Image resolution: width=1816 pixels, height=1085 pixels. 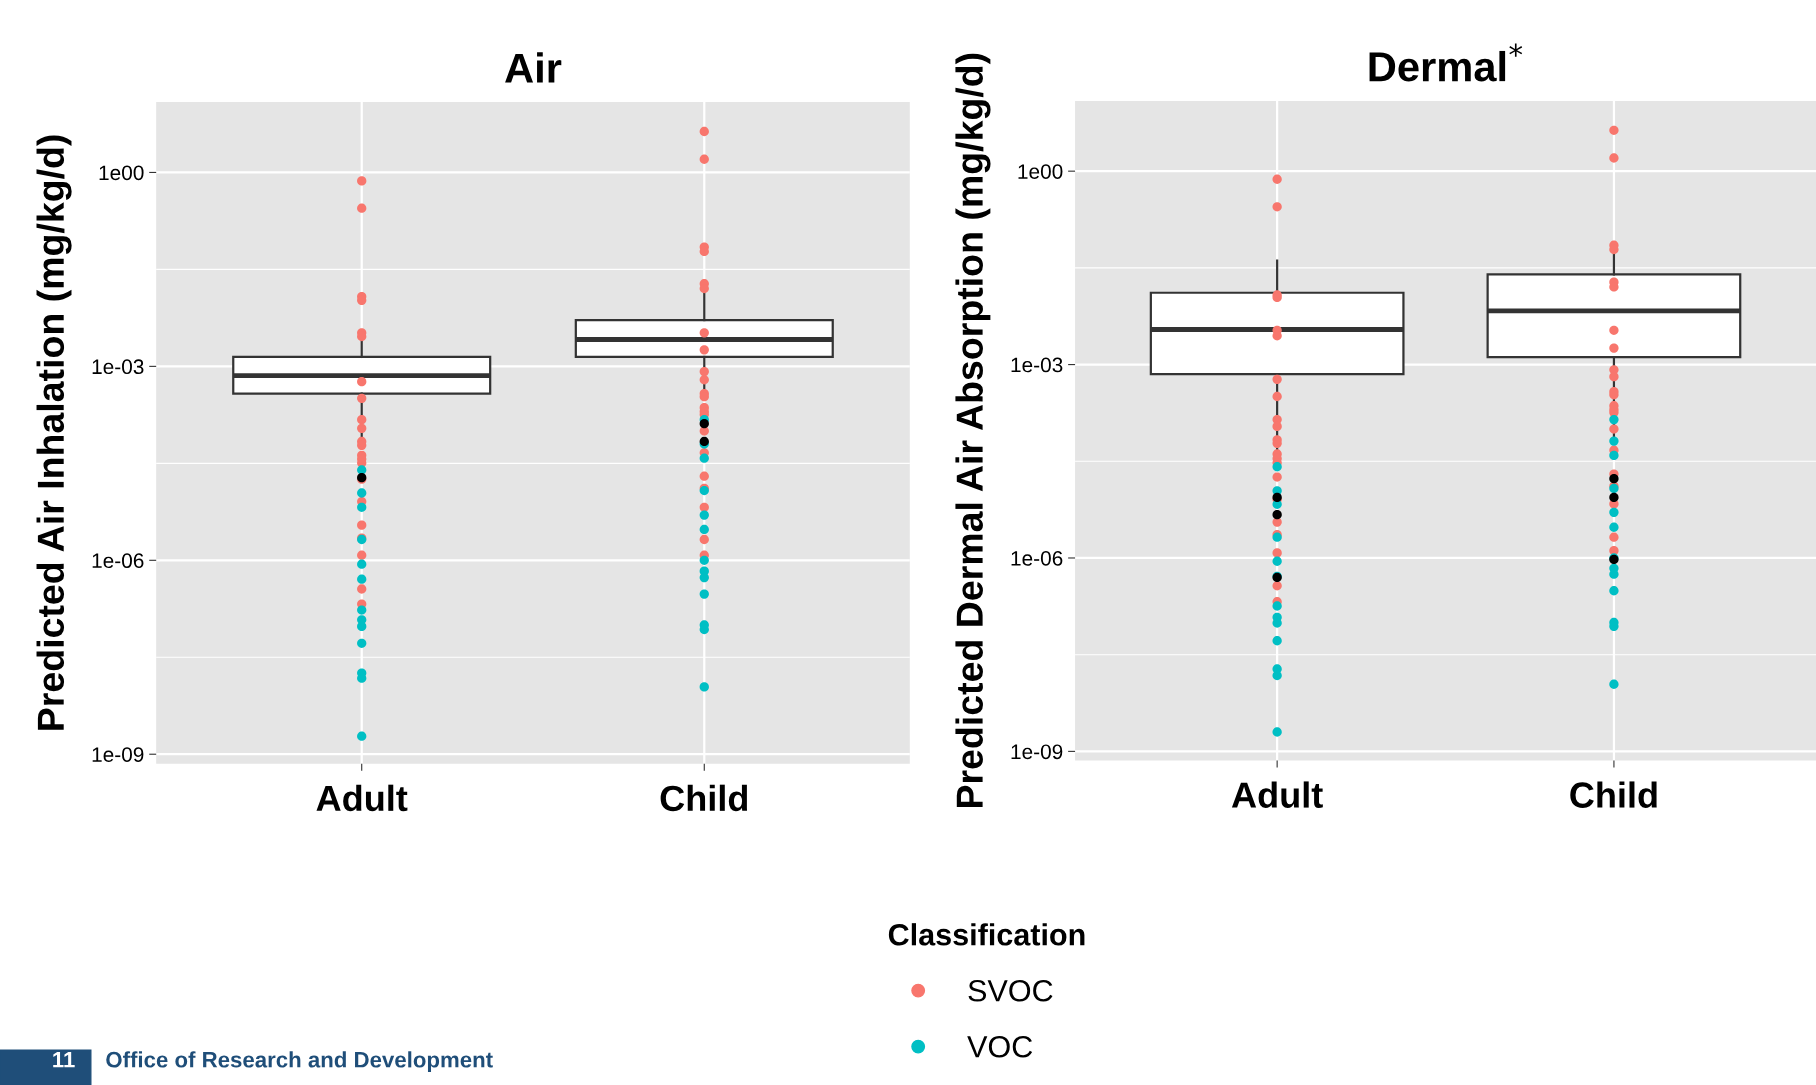 I want to click on legend-title: Classification, so click(x=986, y=934).